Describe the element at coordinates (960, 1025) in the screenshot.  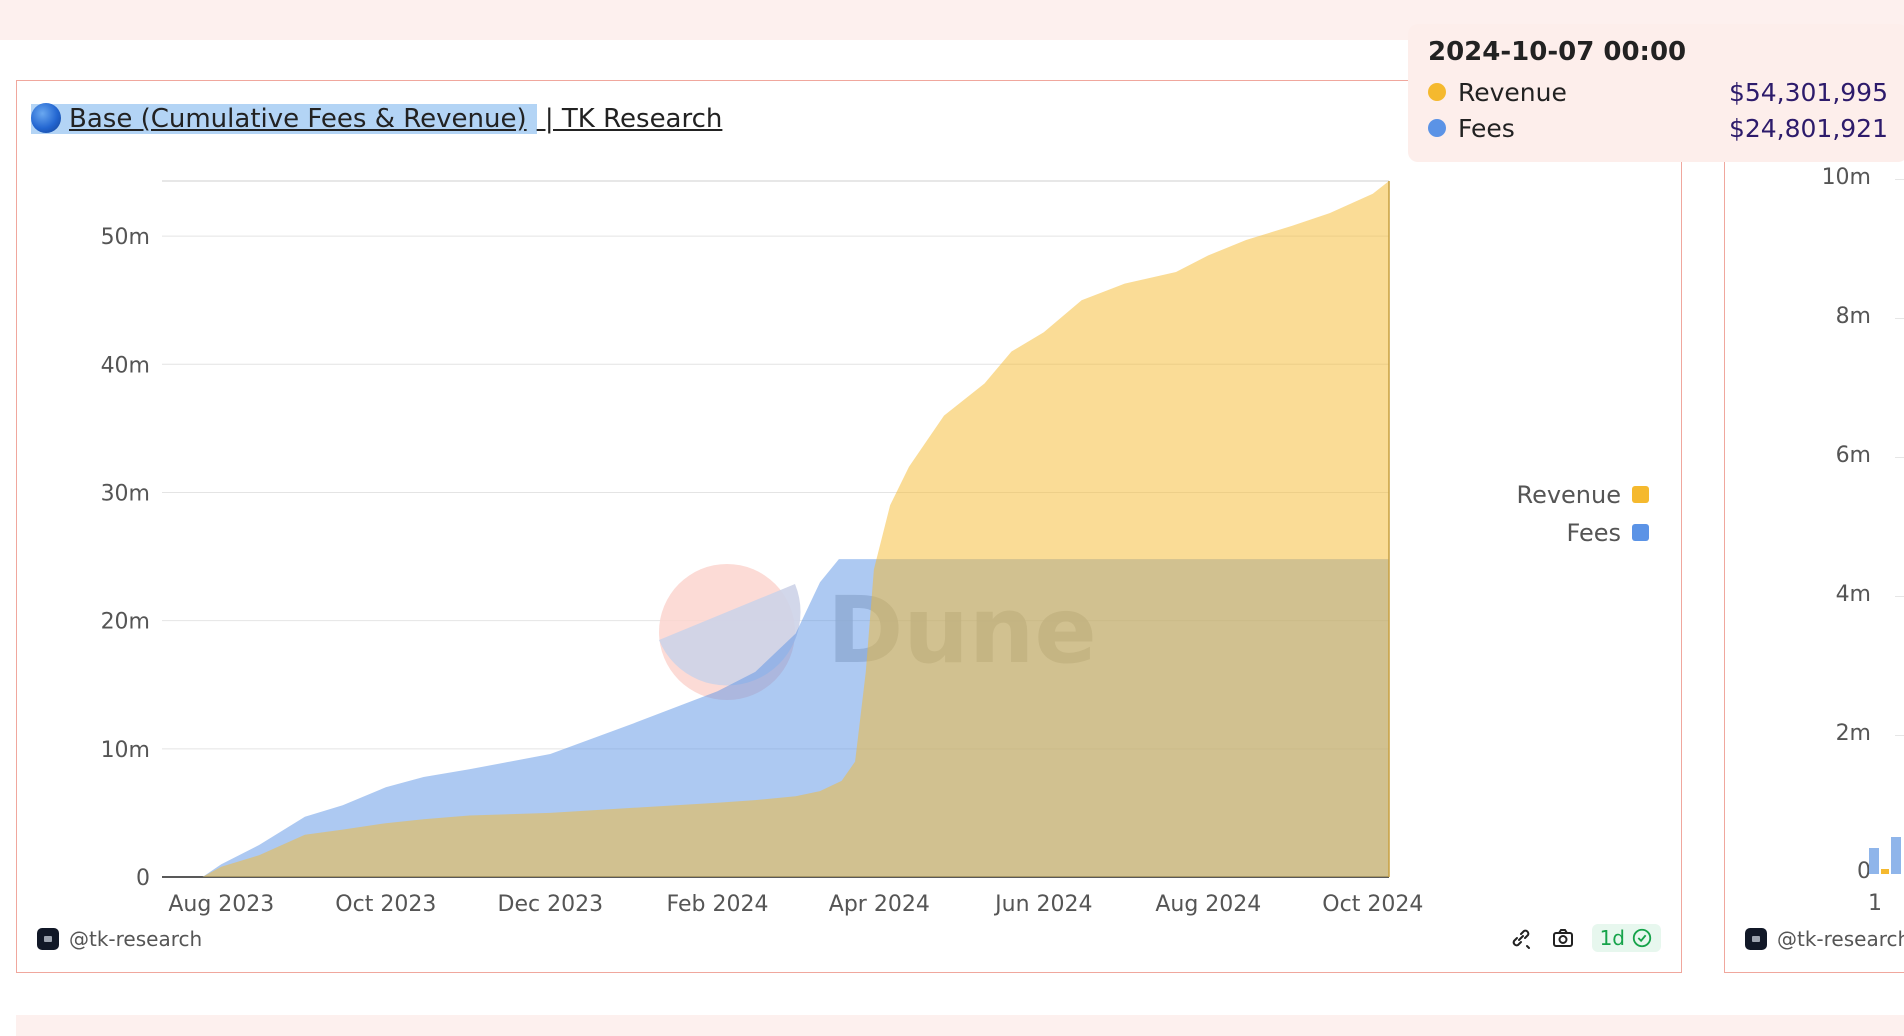
I see `bottom-band` at that location.